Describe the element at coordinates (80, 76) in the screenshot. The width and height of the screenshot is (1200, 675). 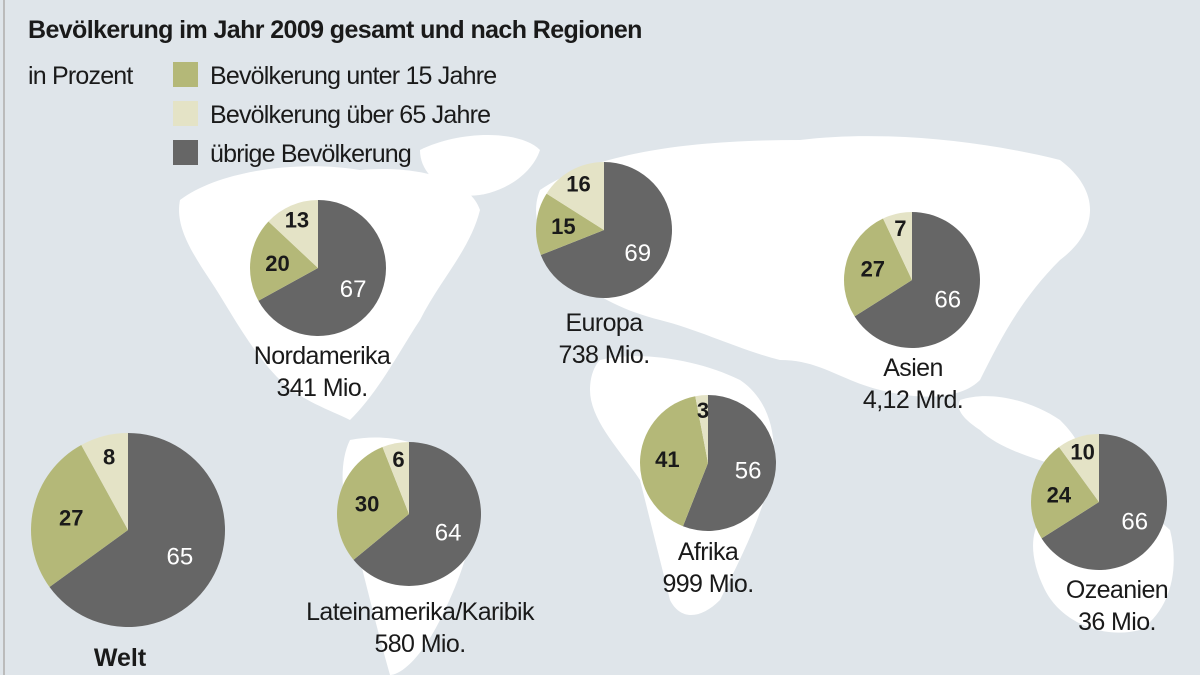
I see `unit-label: in Prozent` at that location.